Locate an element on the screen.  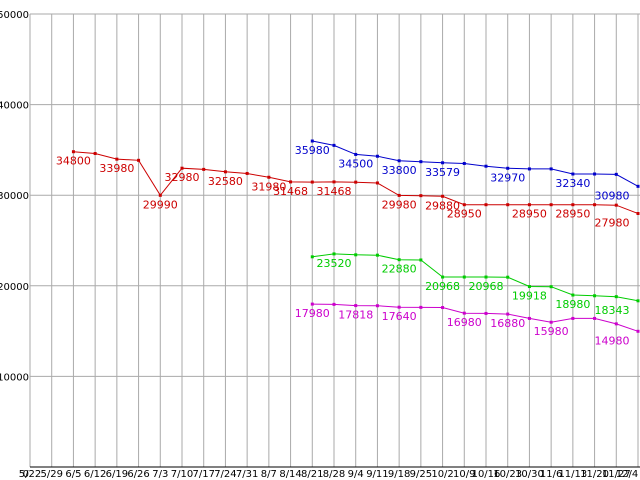
y-tick-label: 50000 is located at coordinates (14, 15).